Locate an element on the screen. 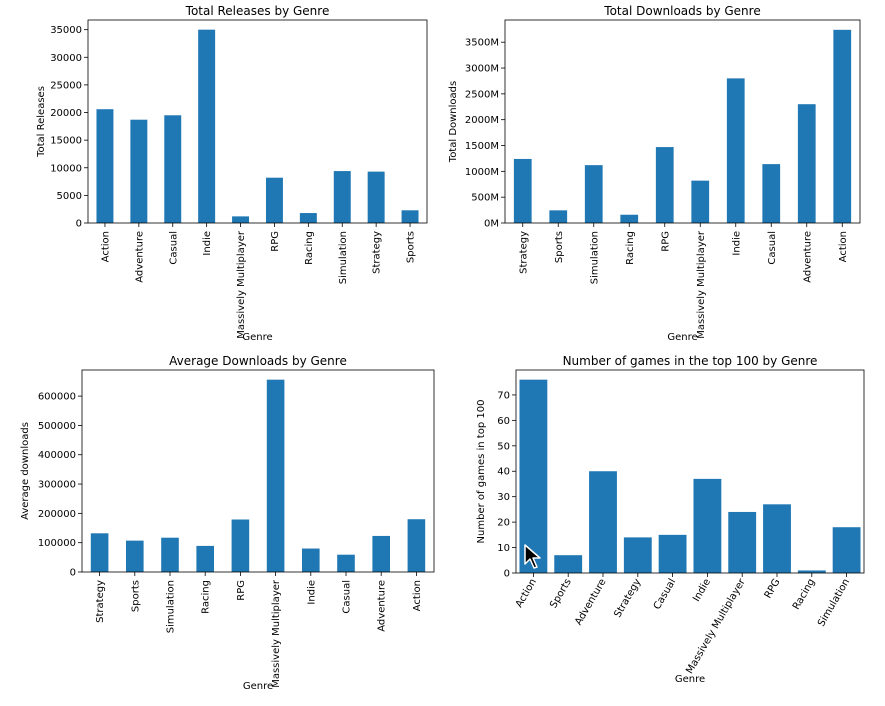 The width and height of the screenshot is (885, 706). y-axis-label: Number of games in top 100 is located at coordinates (481, 472).